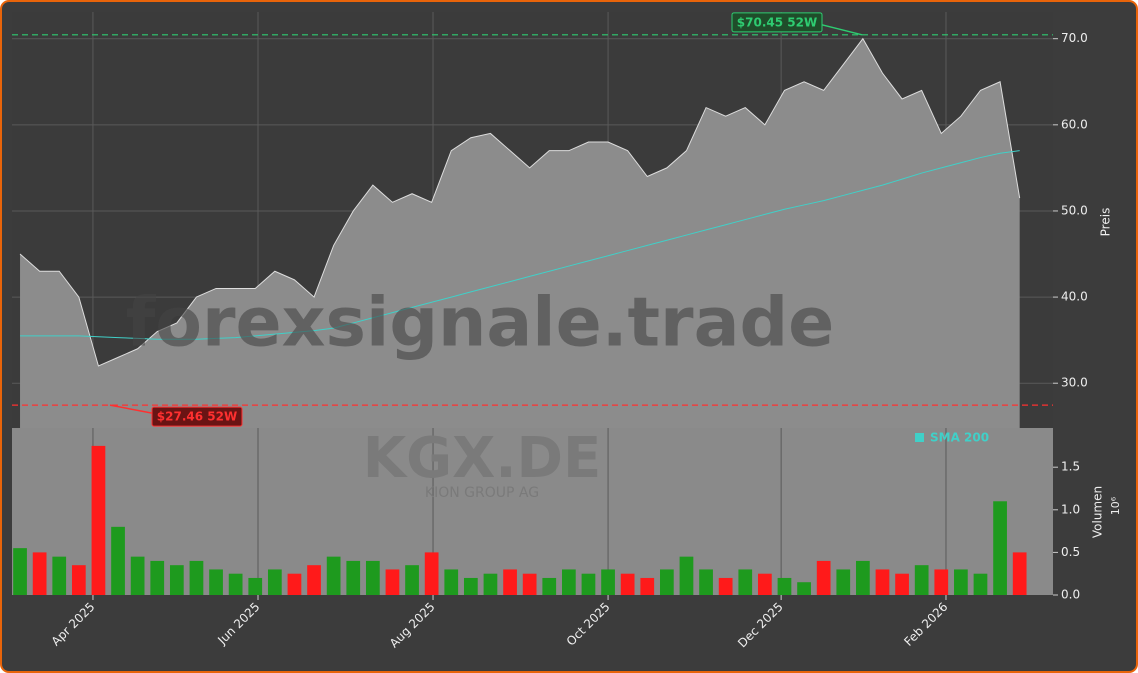  Describe the element at coordinates (1074, 38) in the screenshot. I see `y-tick-label: 70.0` at that location.